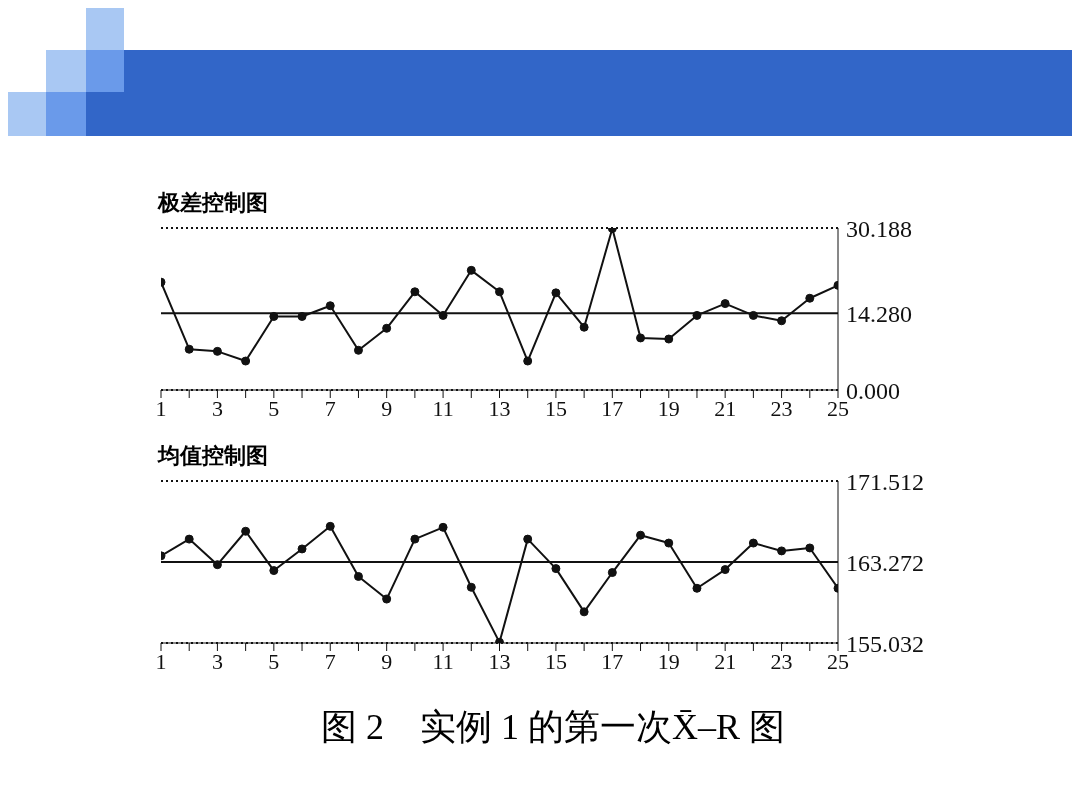 The height and width of the screenshot is (810, 1080). I want to click on y-tick-label: 171.512, so click(885, 481).